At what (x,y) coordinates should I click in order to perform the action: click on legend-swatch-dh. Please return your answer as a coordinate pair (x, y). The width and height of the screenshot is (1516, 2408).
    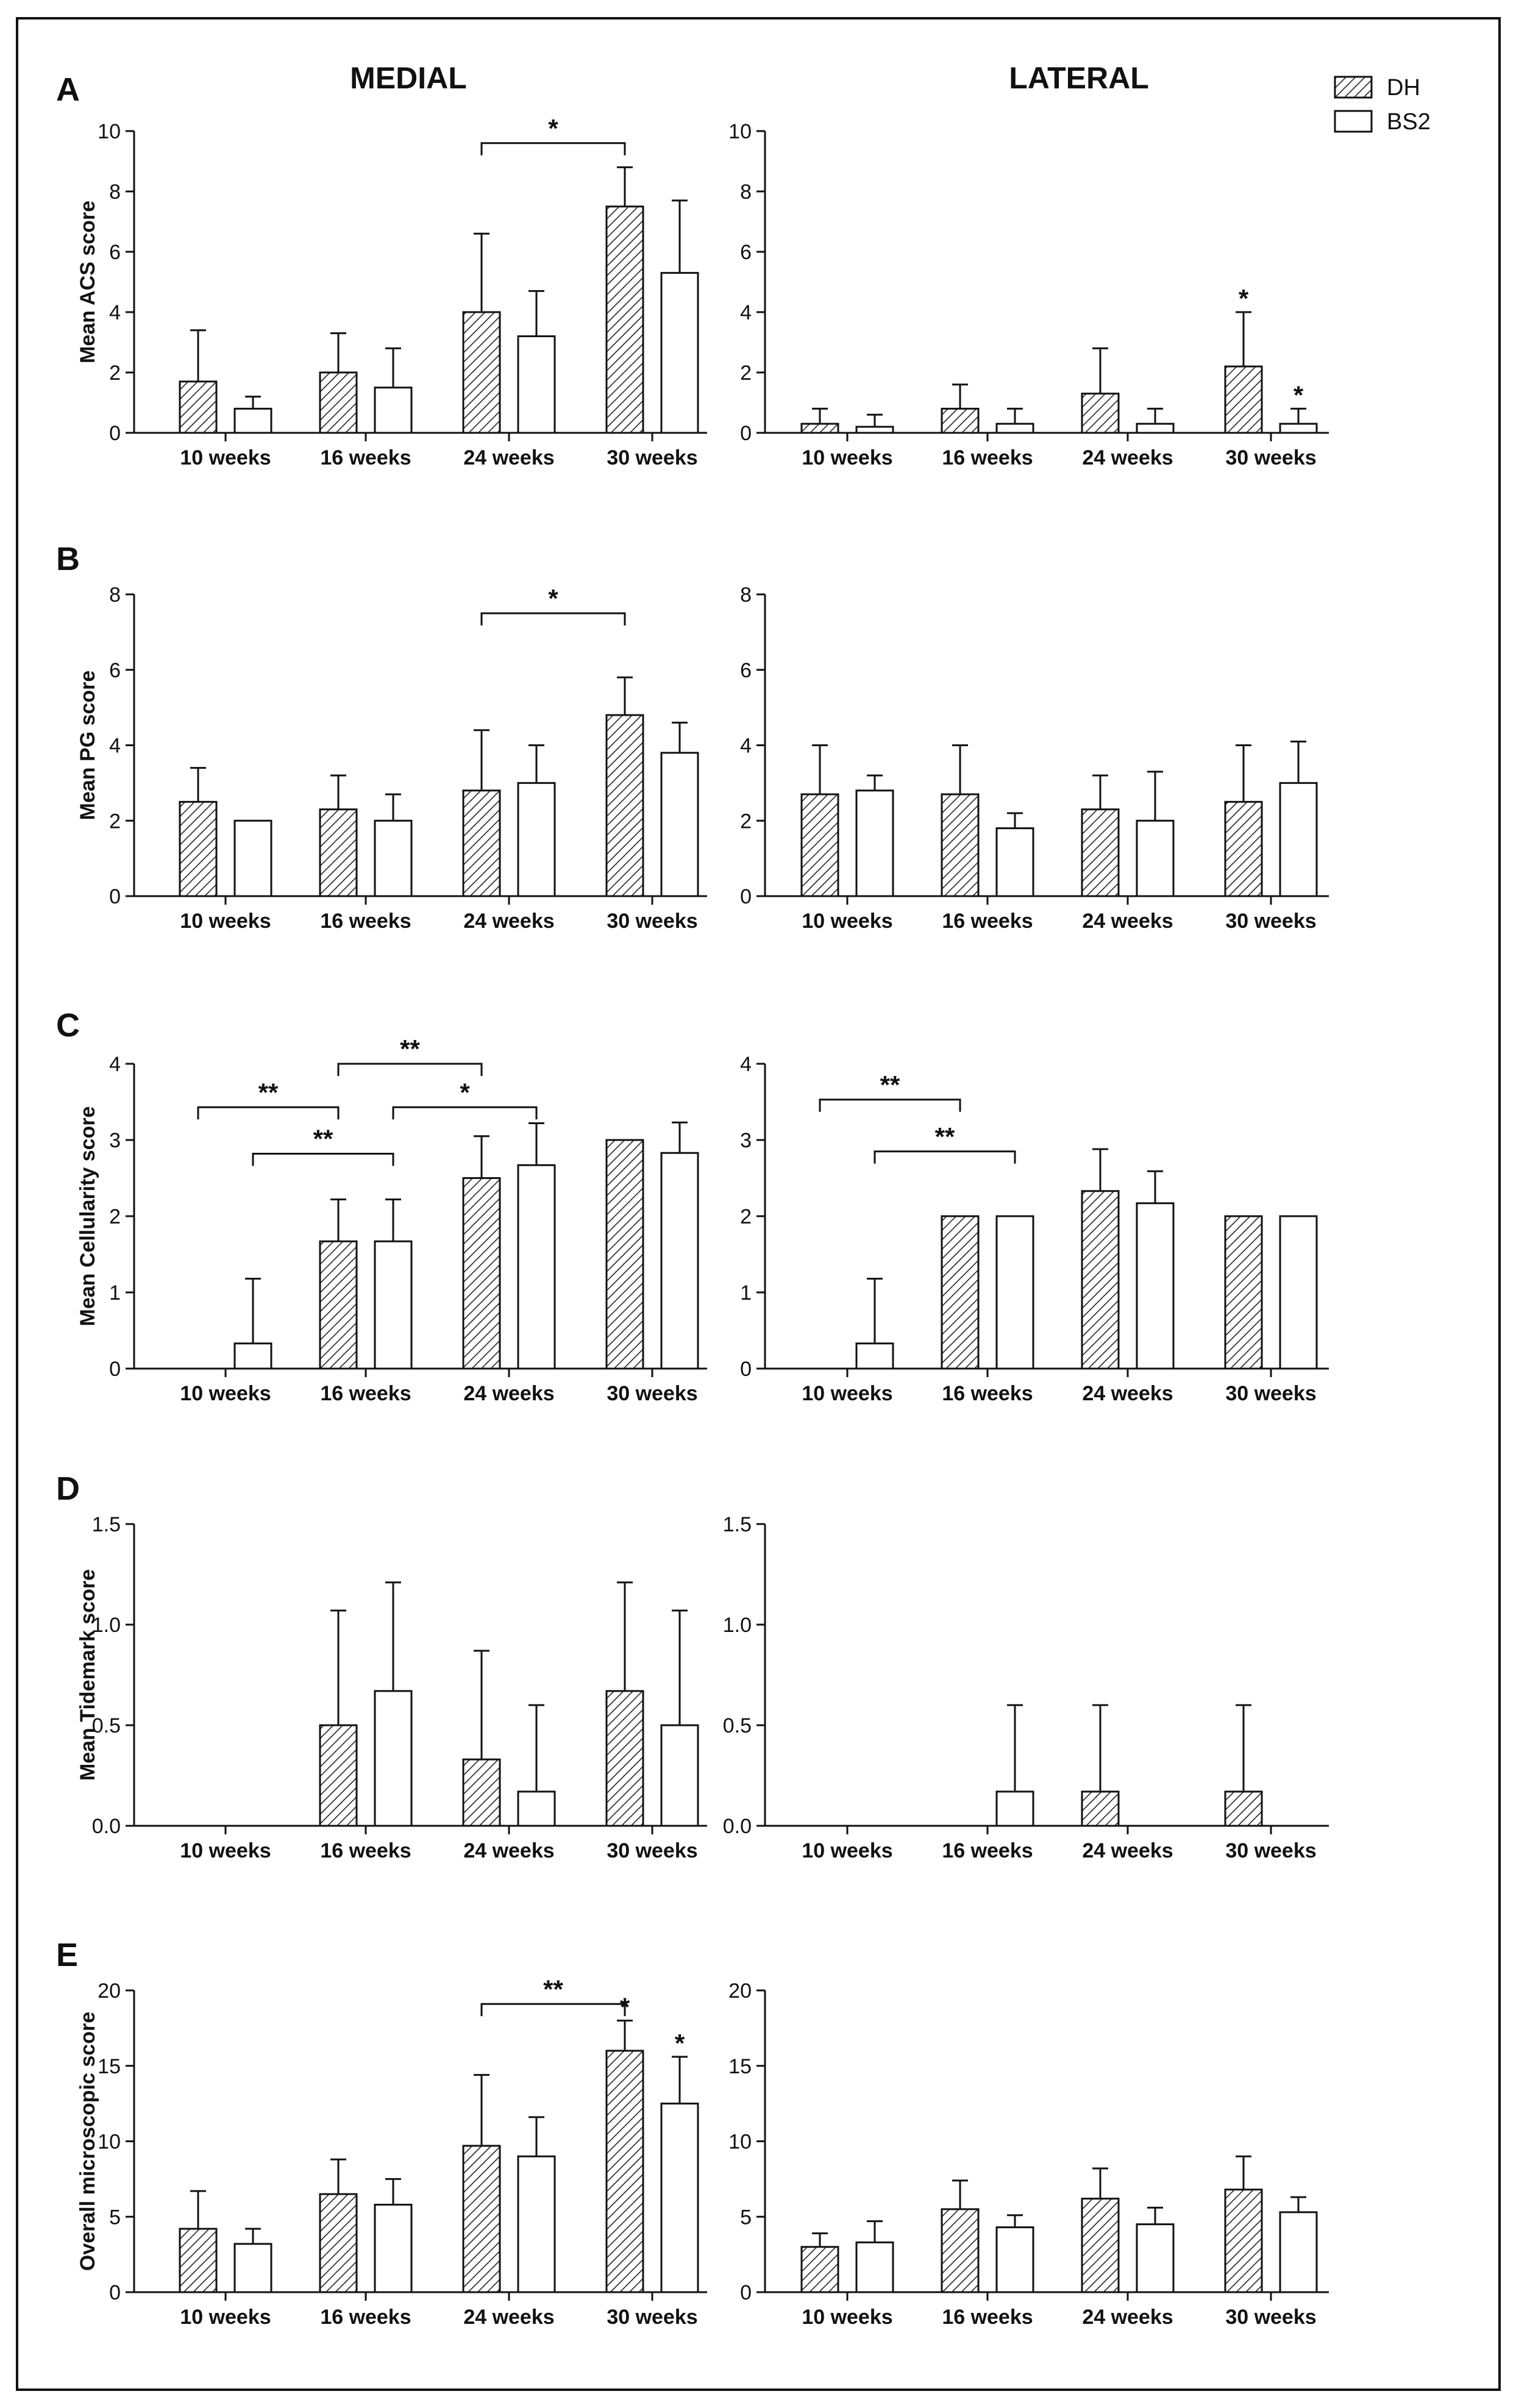
    Looking at the image, I should click on (1353, 87).